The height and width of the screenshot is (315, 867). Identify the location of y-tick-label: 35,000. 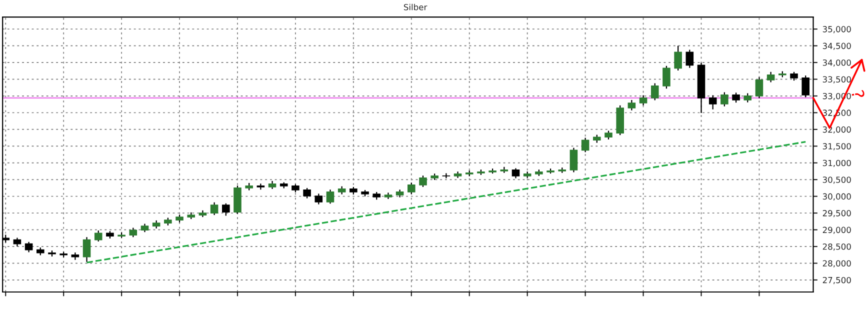
(836, 30).